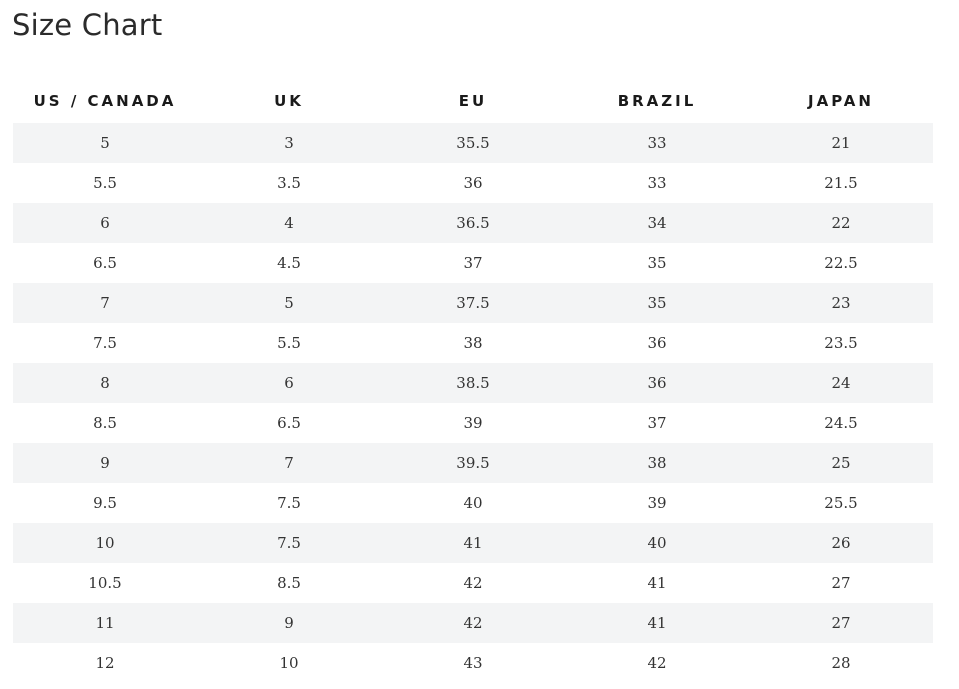 The width and height of the screenshot is (959, 689). I want to click on cell-uk: 8.5, so click(289, 583).